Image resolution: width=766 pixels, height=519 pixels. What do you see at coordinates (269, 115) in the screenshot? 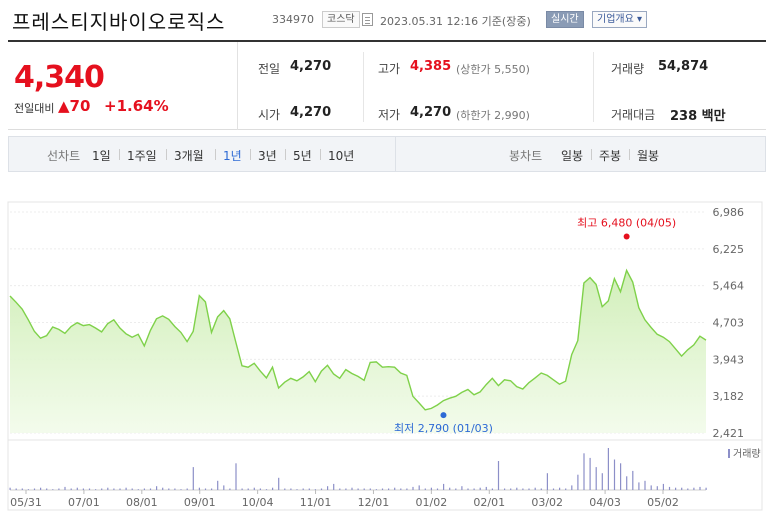
I see `open-label: 시가` at bounding box center [269, 115].